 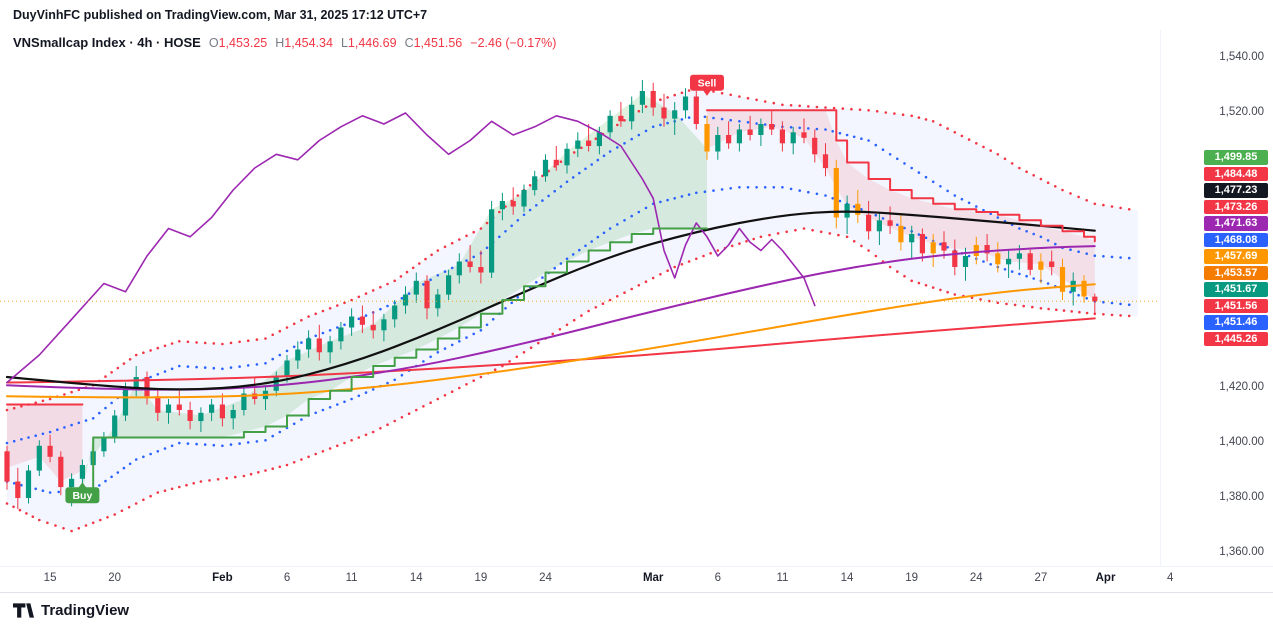 I want to click on indicator-price-badge: 1,468.08, so click(x=1236, y=239).